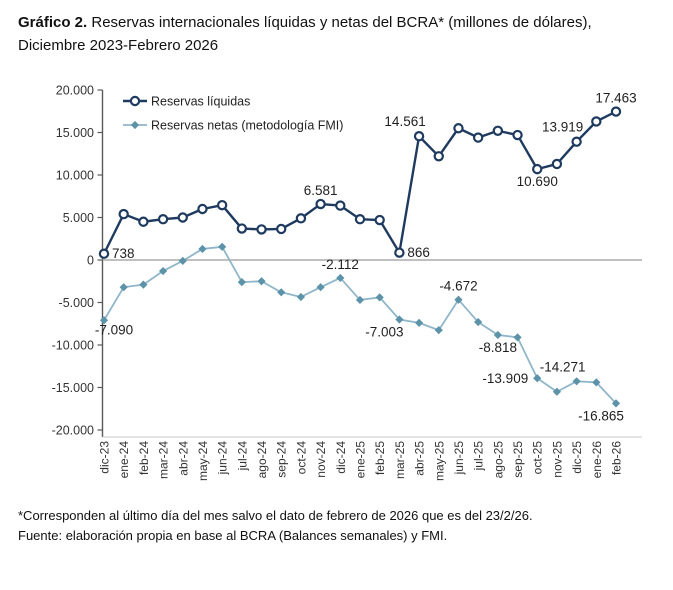  I want to click on x-axis-tick-label: abr-24, so click(183, 458).